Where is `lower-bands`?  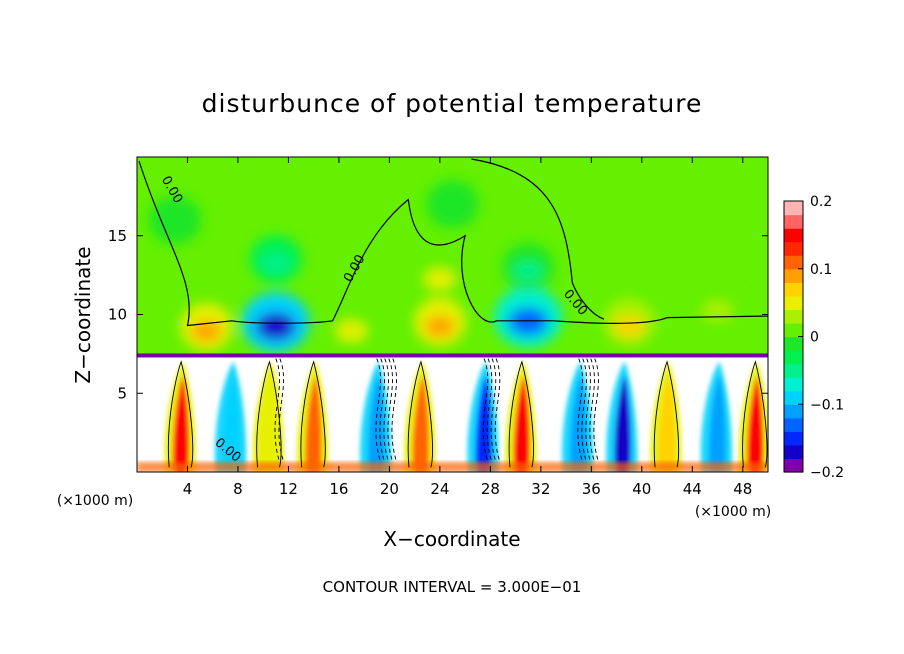
lower-bands is located at coordinates (466, 416).